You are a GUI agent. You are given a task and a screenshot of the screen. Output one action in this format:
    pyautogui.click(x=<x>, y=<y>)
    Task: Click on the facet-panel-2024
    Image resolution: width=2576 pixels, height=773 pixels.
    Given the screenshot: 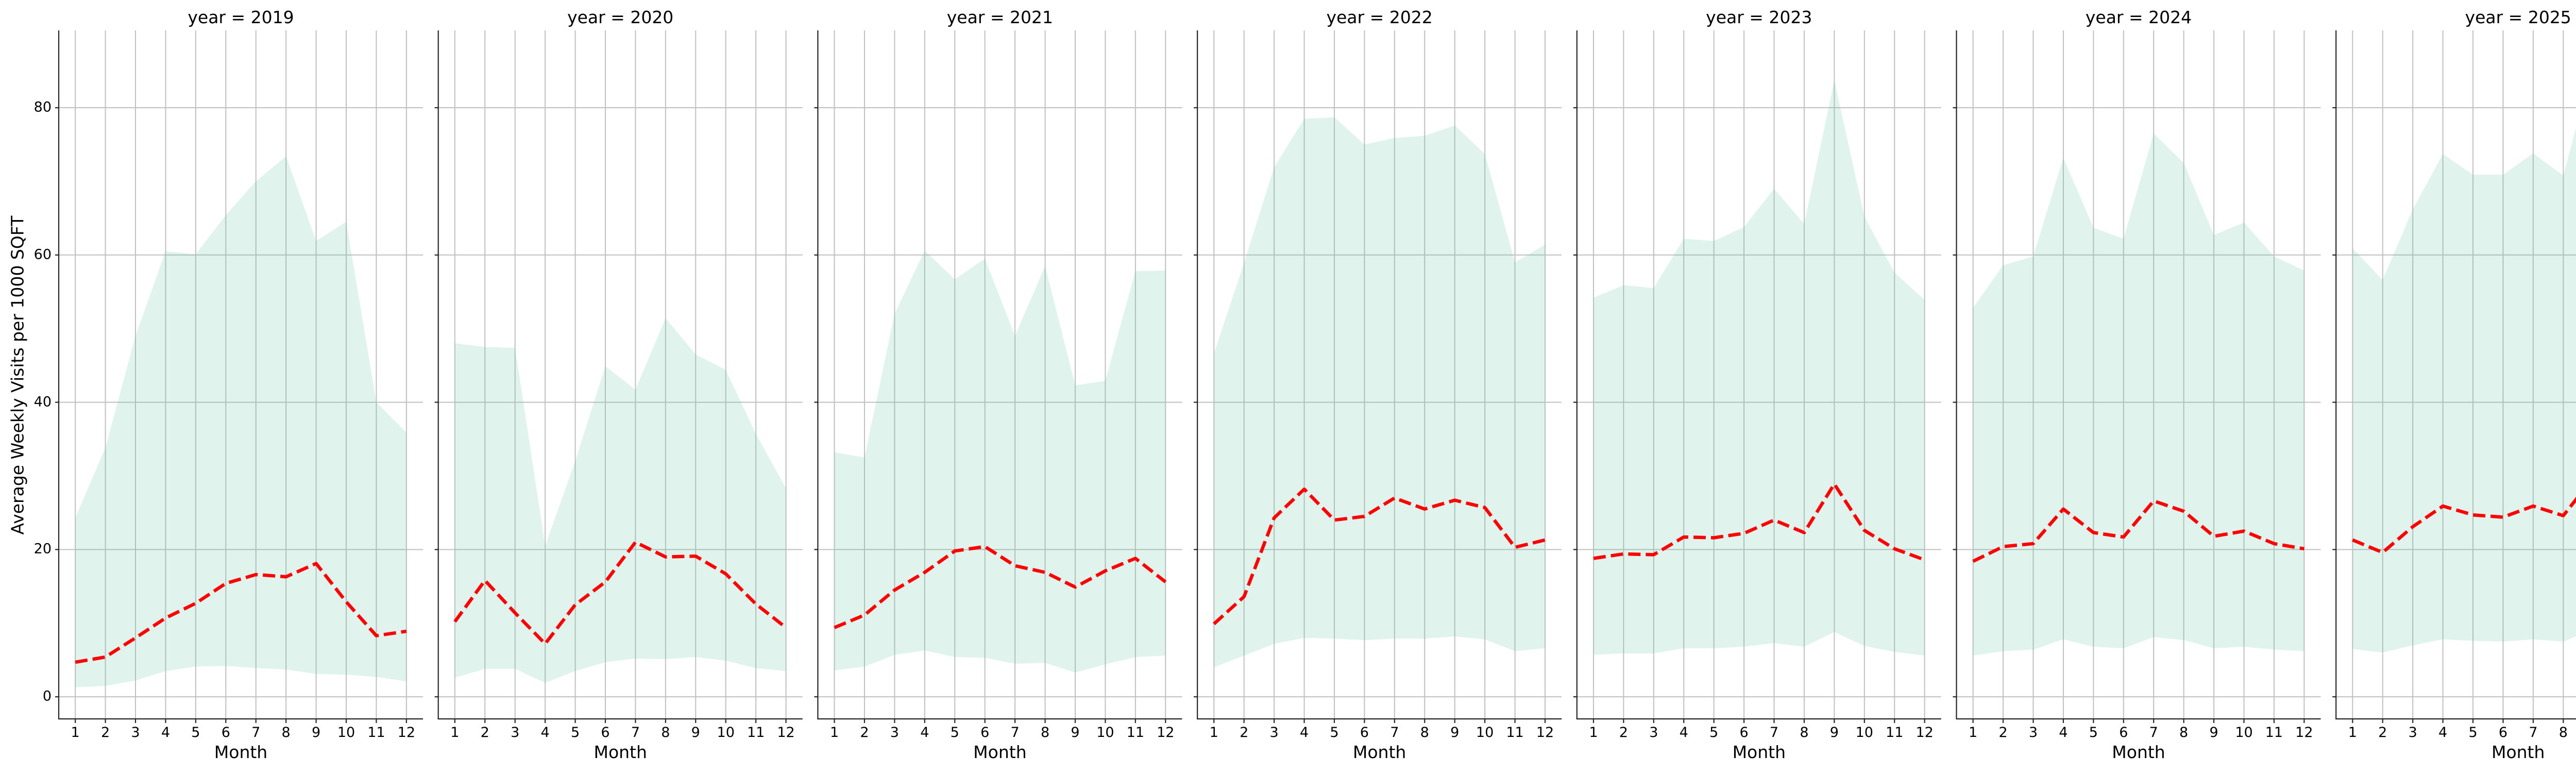 What is the action you would take?
    pyautogui.click(x=2137, y=376)
    